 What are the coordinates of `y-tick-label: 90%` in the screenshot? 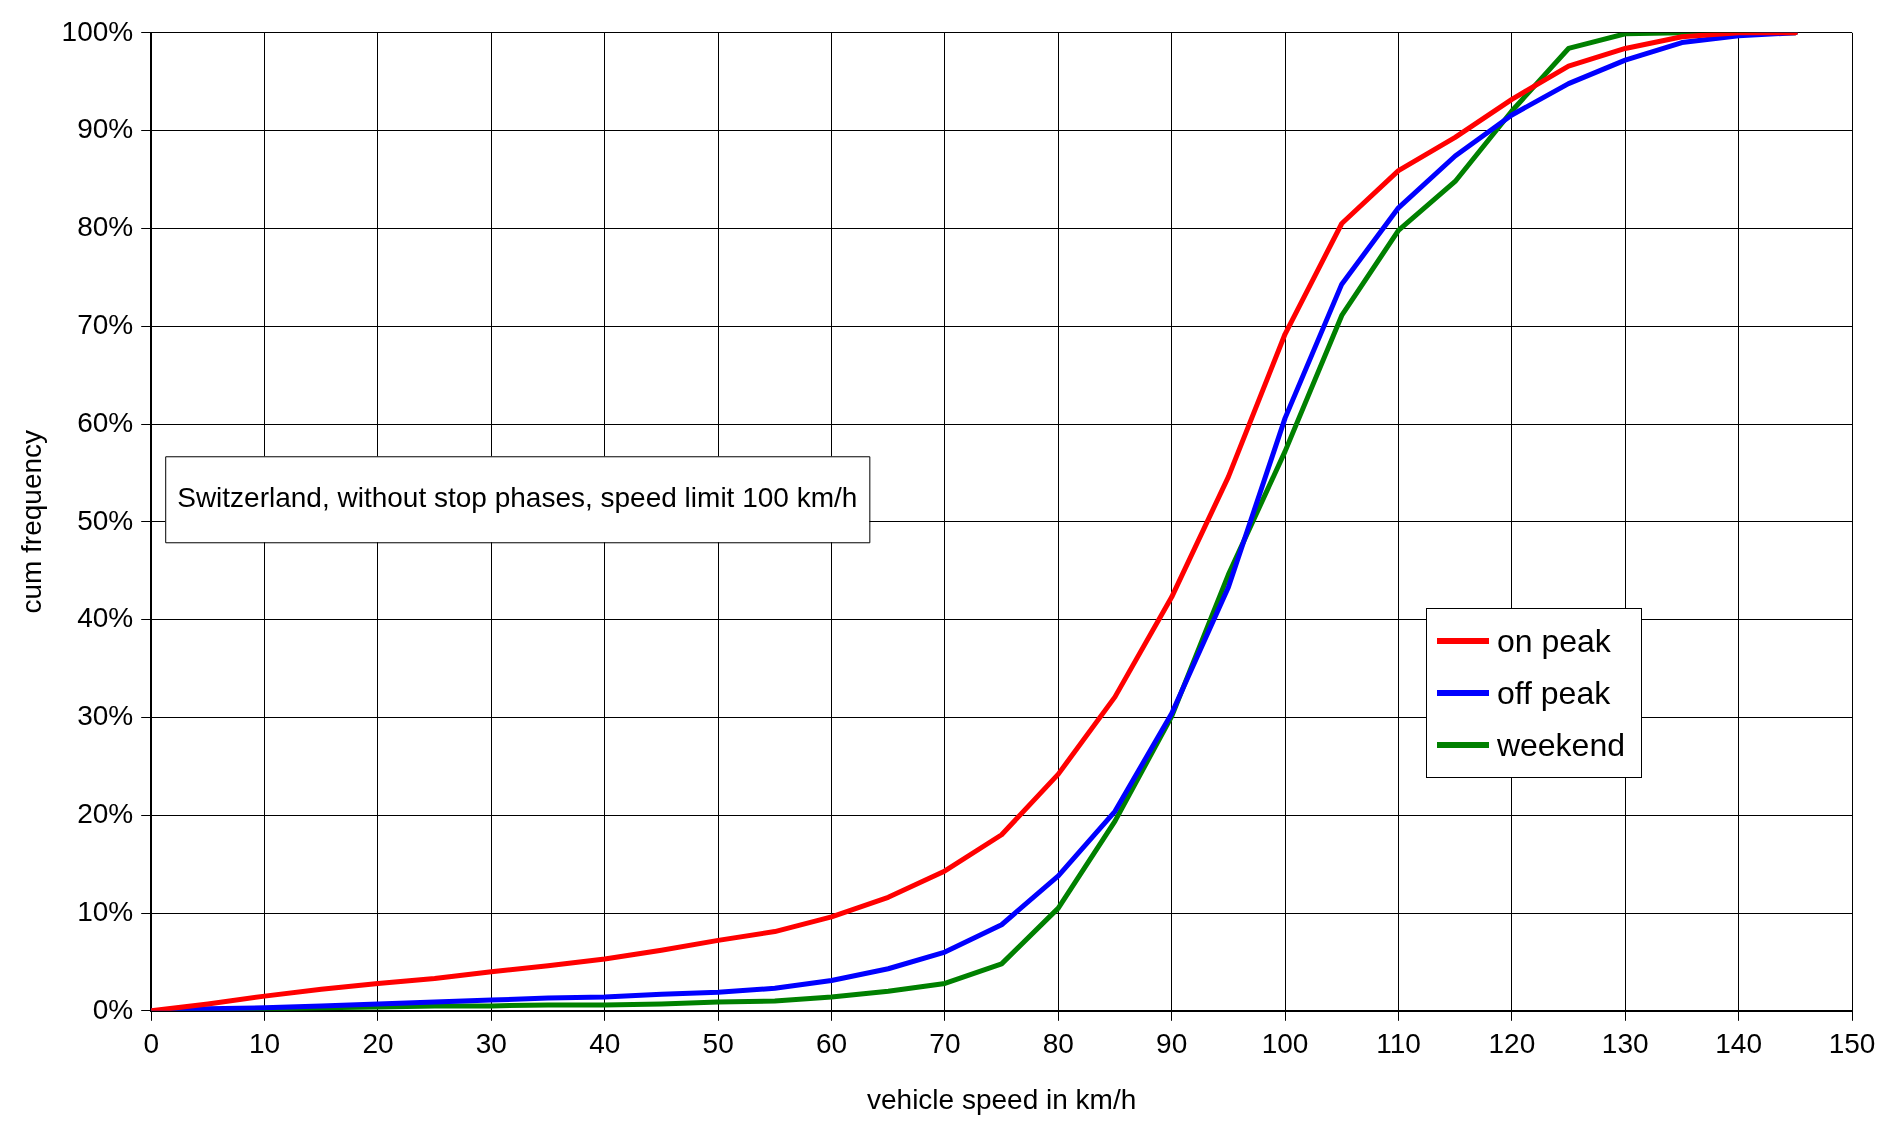 It's located at (105, 129).